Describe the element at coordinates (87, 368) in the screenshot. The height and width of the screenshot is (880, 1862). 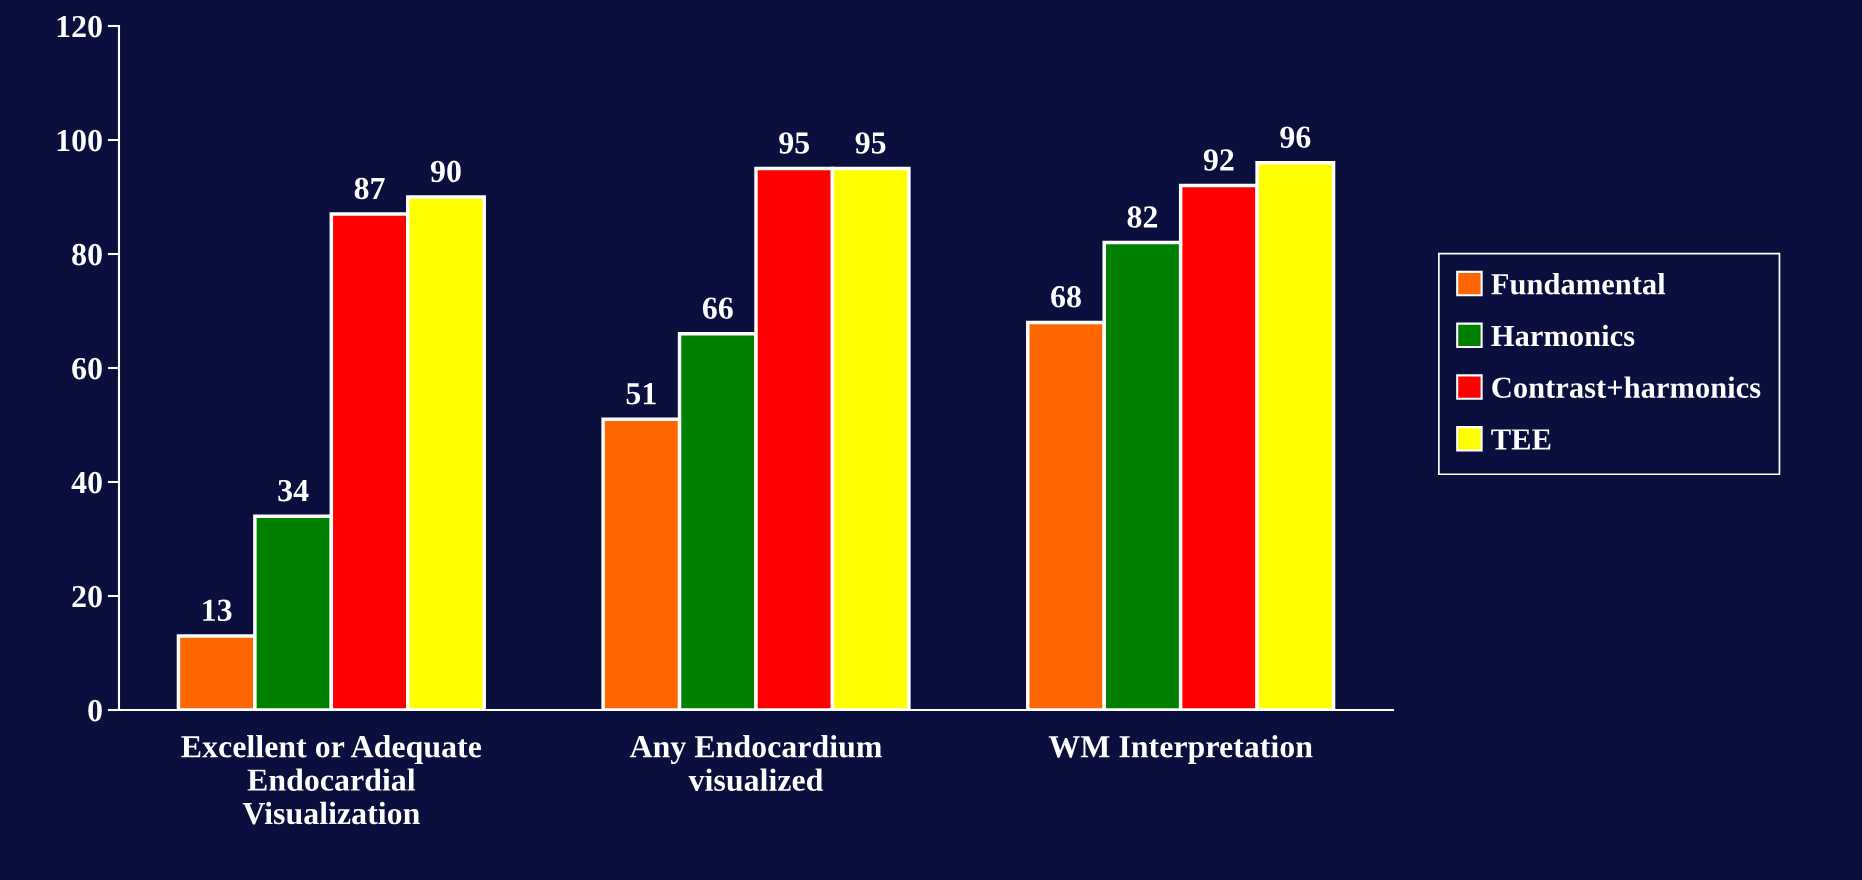
I see `y-tick-label: 60` at that location.